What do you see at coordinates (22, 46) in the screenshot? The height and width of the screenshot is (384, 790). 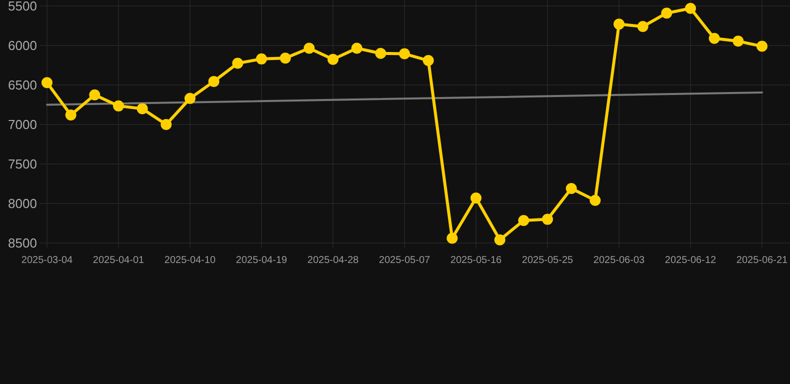 I see `y-tick-label: 6000` at bounding box center [22, 46].